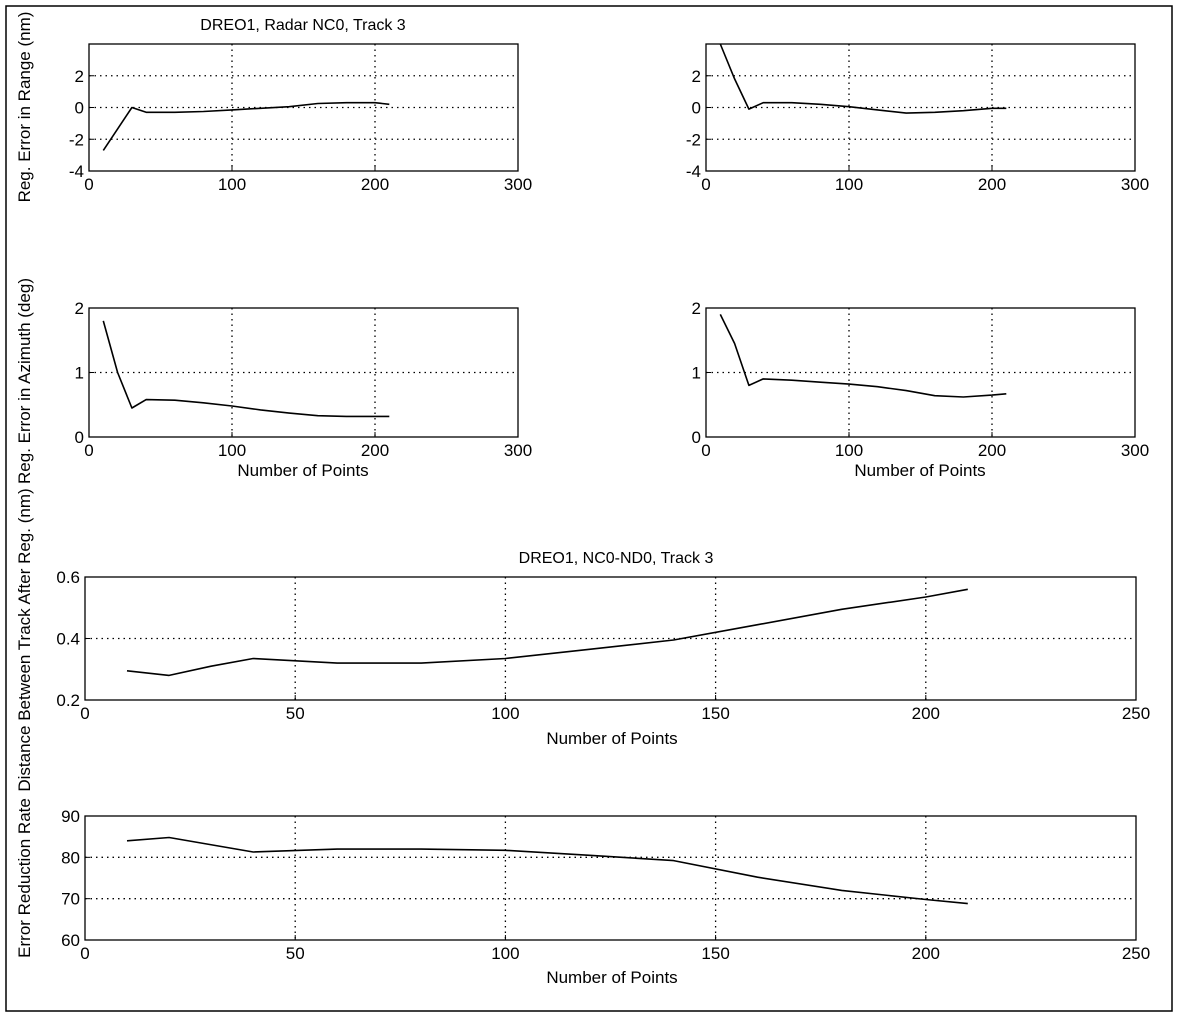  I want to click on y-axis-label: Distance Between Track After Reg. (nm), so click(24, 639).